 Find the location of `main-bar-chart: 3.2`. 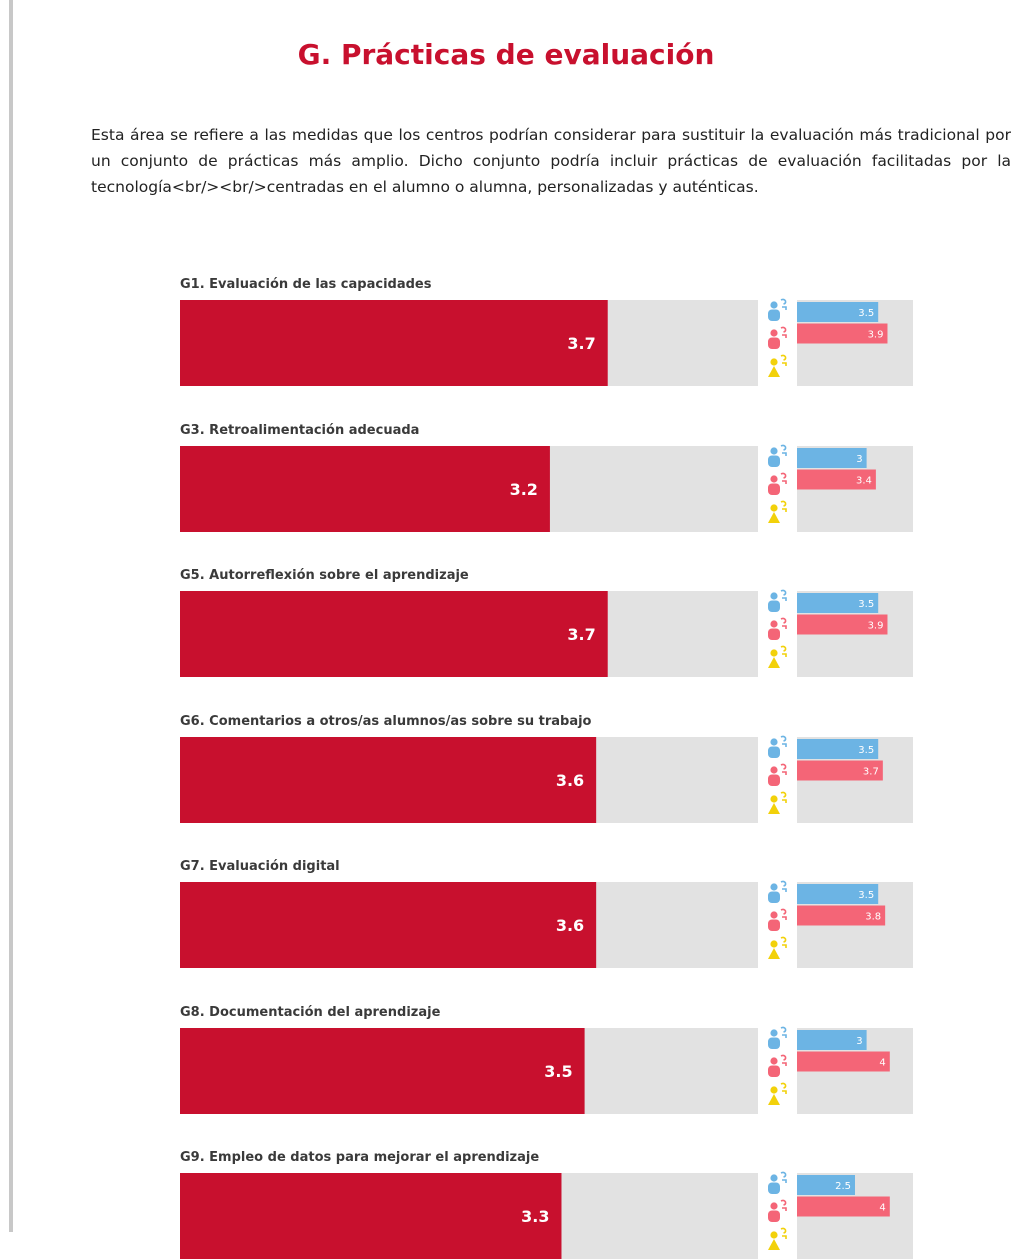

main-bar-chart: 3.2 is located at coordinates (469, 488).